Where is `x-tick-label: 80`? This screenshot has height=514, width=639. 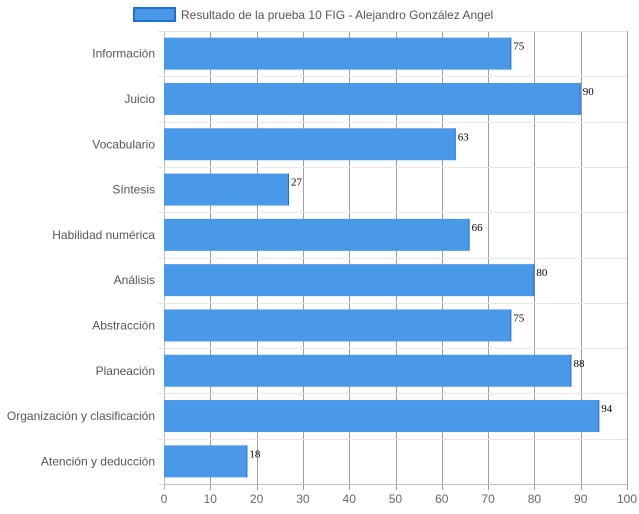 x-tick-label: 80 is located at coordinates (535, 499).